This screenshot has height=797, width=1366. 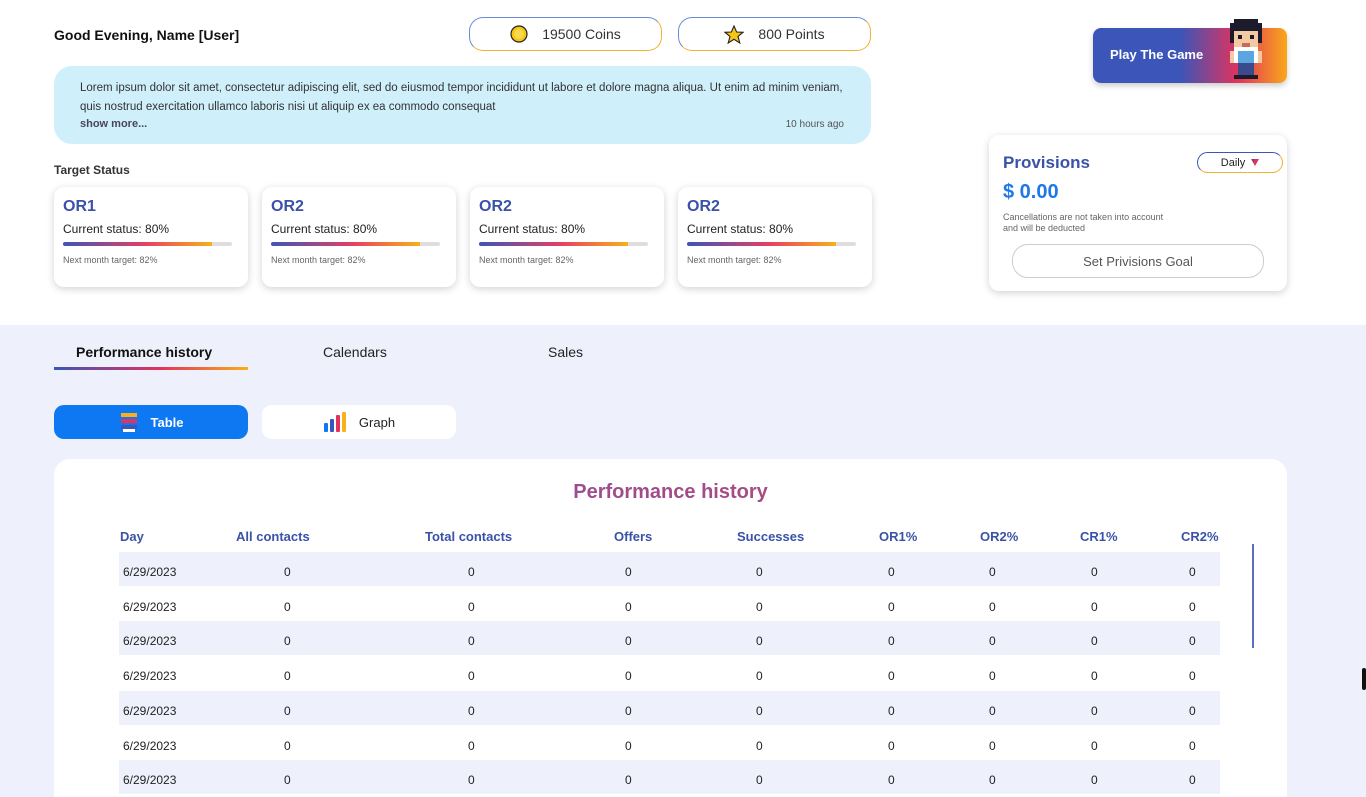 I want to click on active-tab-indicator, so click(x=151, y=368).